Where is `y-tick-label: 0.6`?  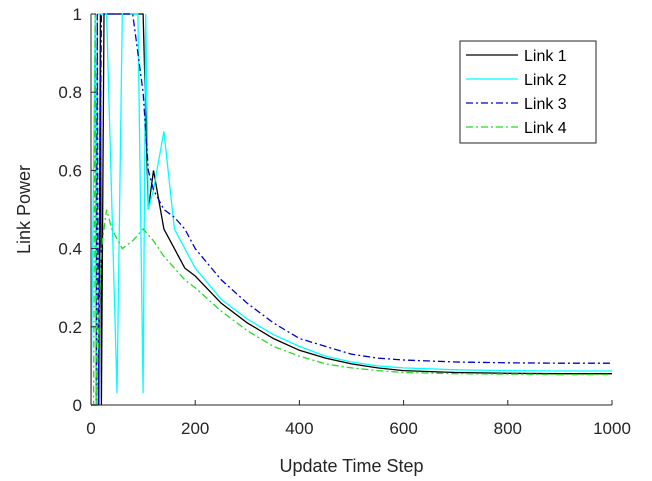 y-tick-label: 0.6 is located at coordinates (70, 170).